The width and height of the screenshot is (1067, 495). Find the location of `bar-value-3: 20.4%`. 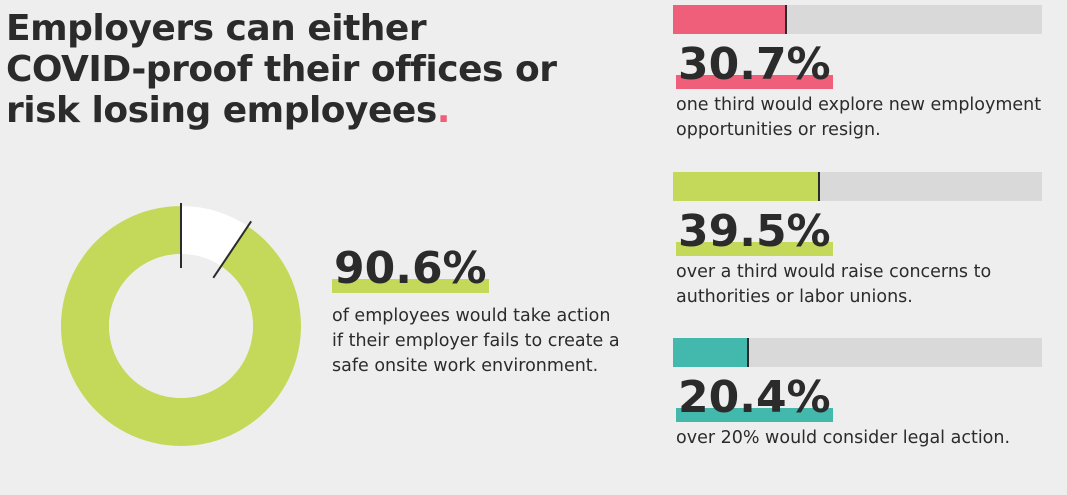

bar-value-3: 20.4% is located at coordinates (754, 398).